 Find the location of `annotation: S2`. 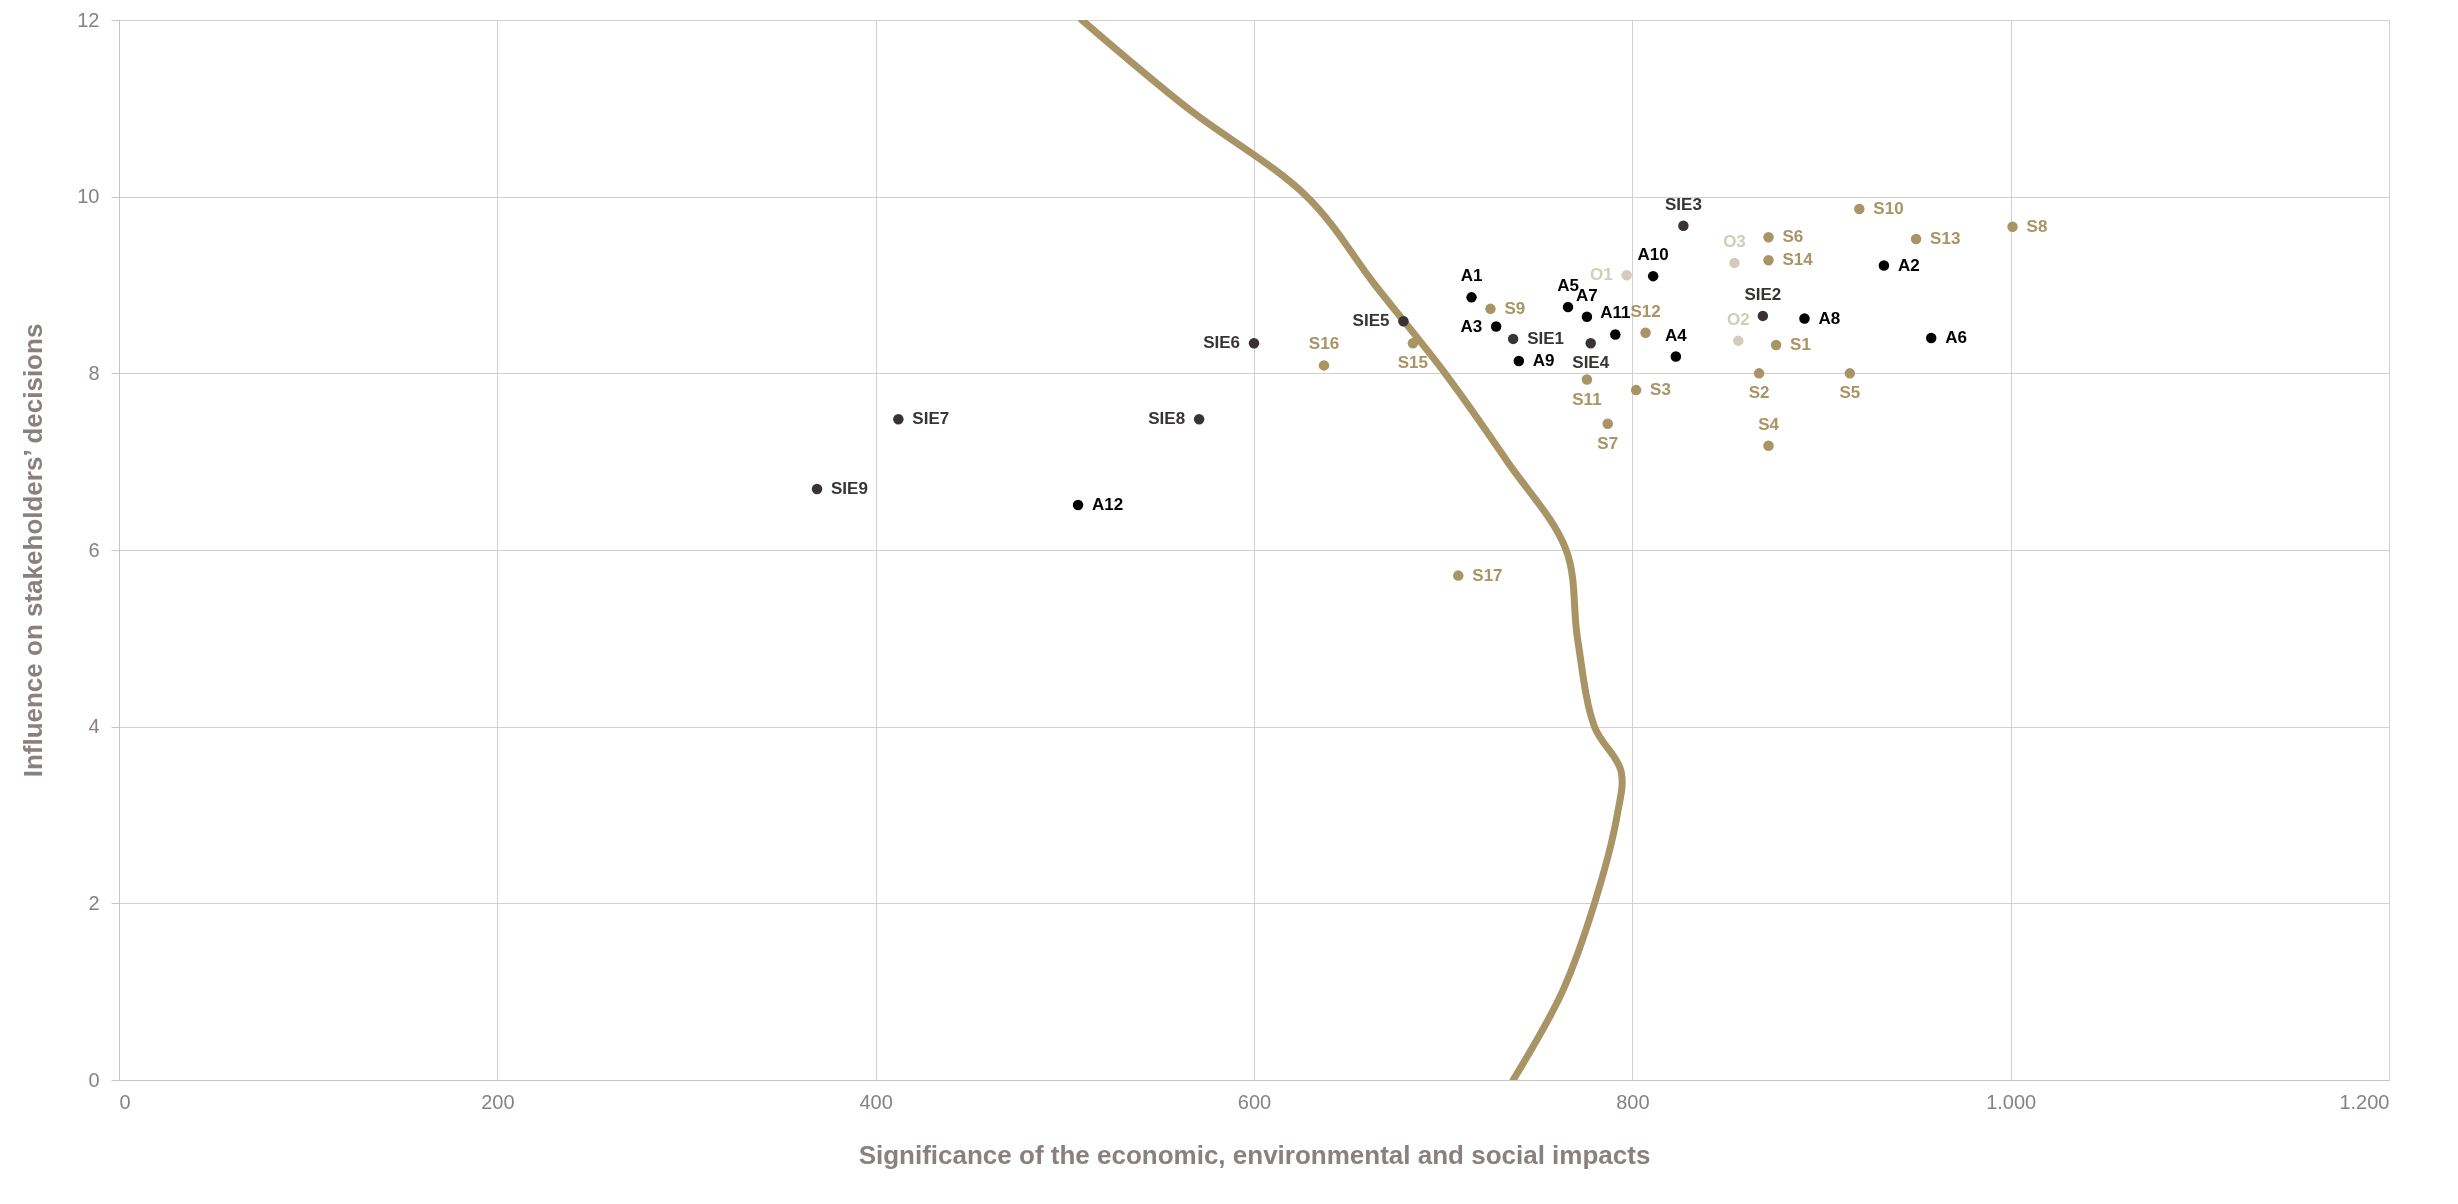

annotation: S2 is located at coordinates (1759, 393).